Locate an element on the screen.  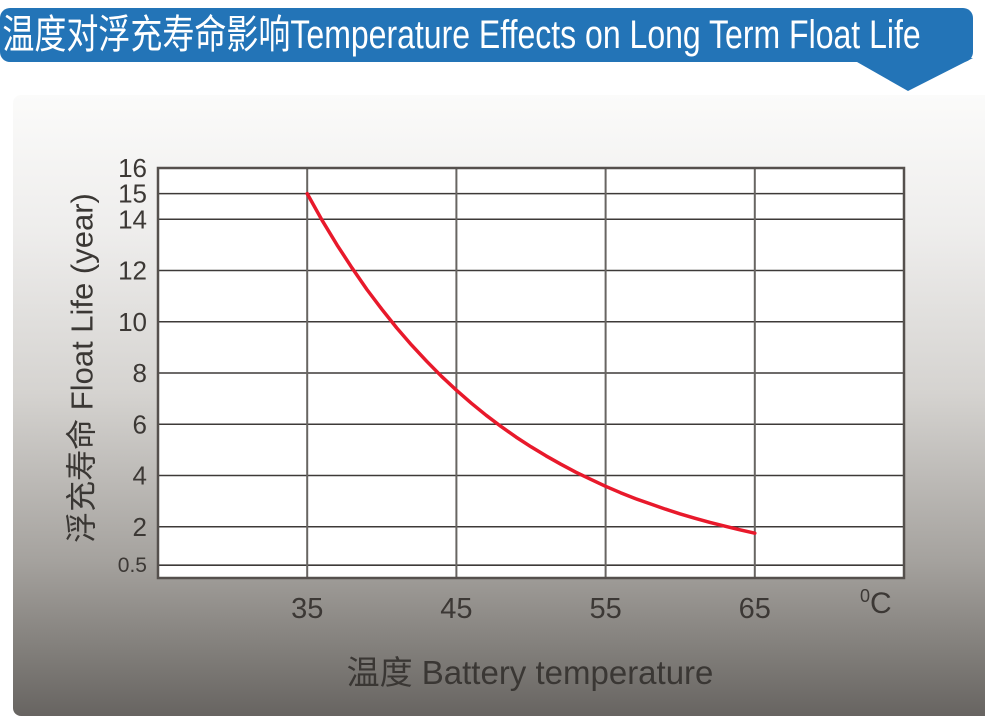
y-axis-label: 浮充寿命 Float Life (year) is located at coordinates (82, 368).